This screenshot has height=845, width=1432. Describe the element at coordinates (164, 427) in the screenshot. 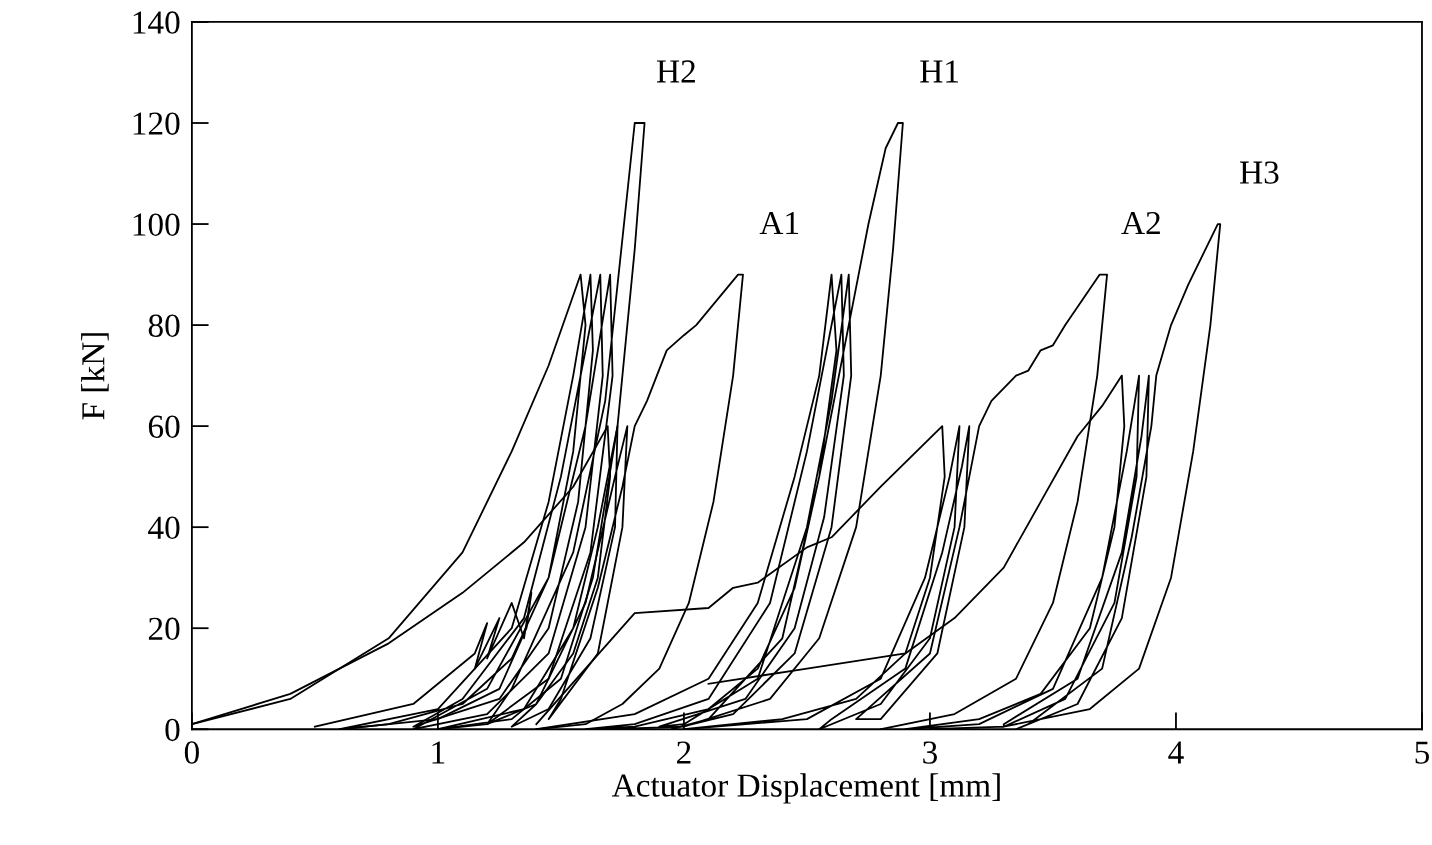

I see `y-tick-label: 60` at that location.